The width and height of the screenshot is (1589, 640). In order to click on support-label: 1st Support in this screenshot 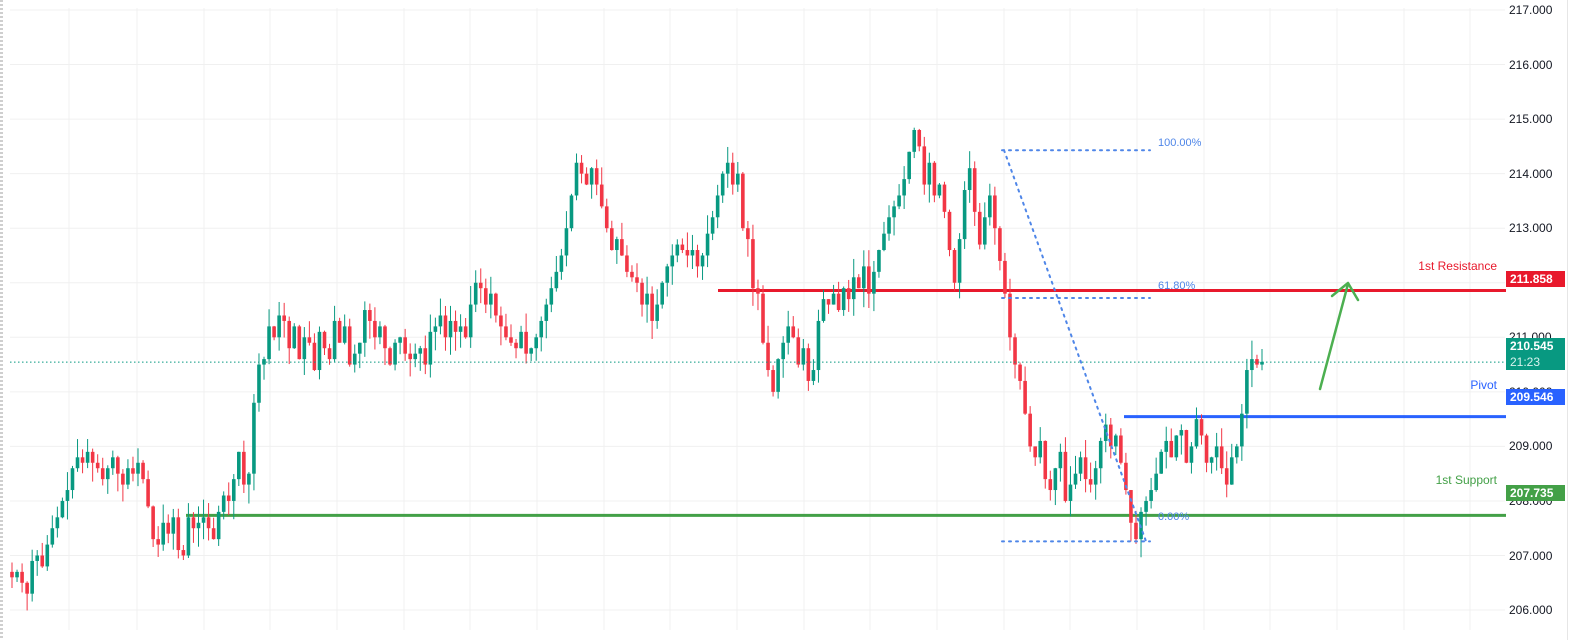, I will do `click(1466, 480)`.